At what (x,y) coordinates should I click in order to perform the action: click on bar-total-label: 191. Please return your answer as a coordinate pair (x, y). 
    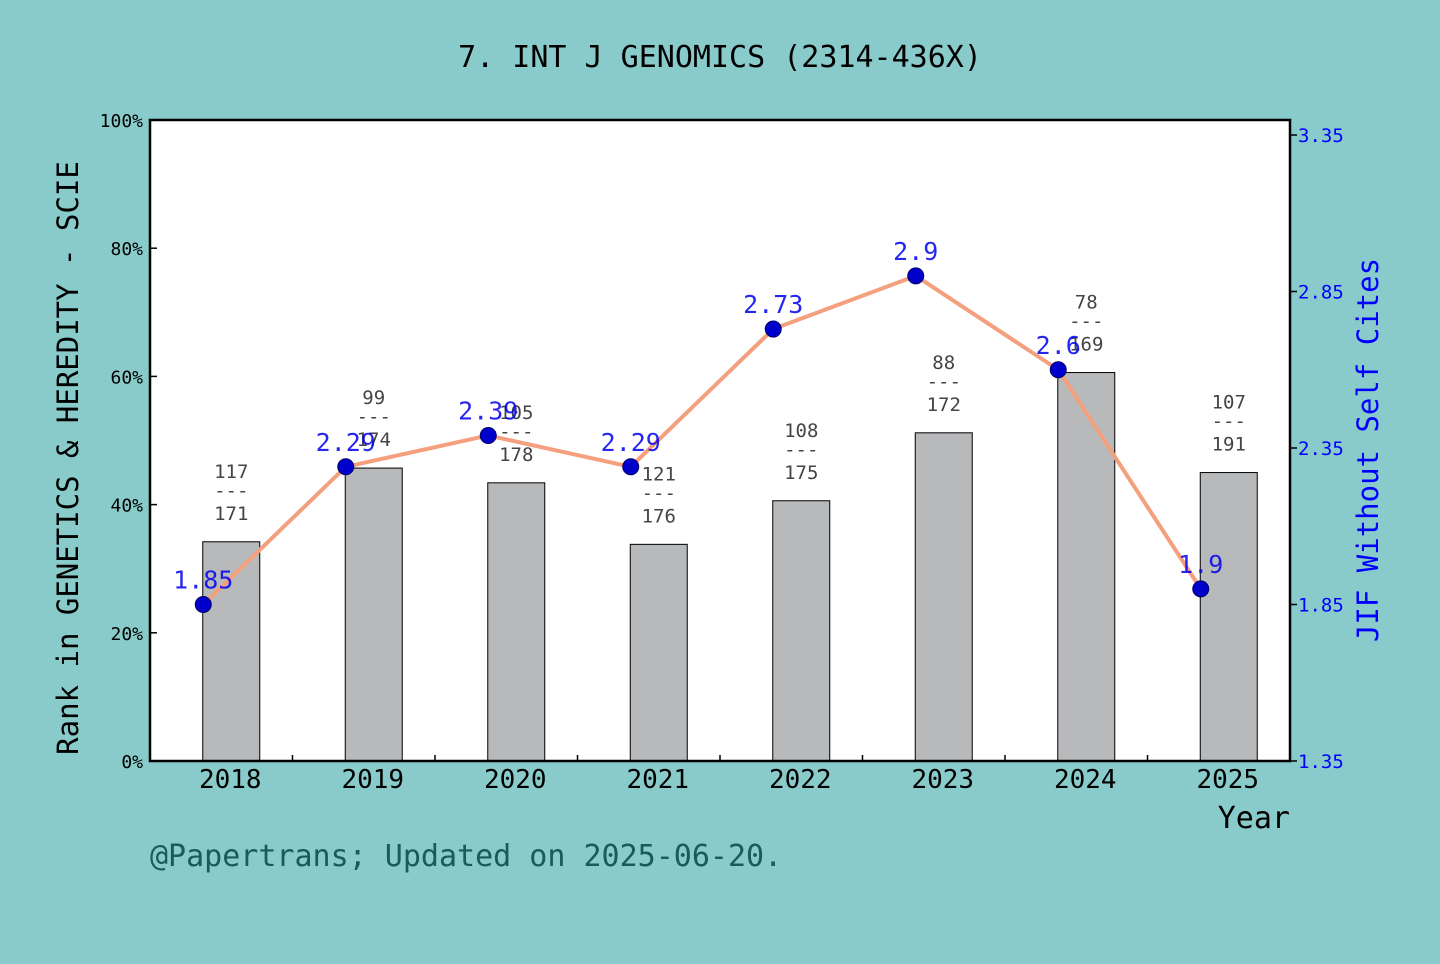
    Looking at the image, I should click on (1229, 445).